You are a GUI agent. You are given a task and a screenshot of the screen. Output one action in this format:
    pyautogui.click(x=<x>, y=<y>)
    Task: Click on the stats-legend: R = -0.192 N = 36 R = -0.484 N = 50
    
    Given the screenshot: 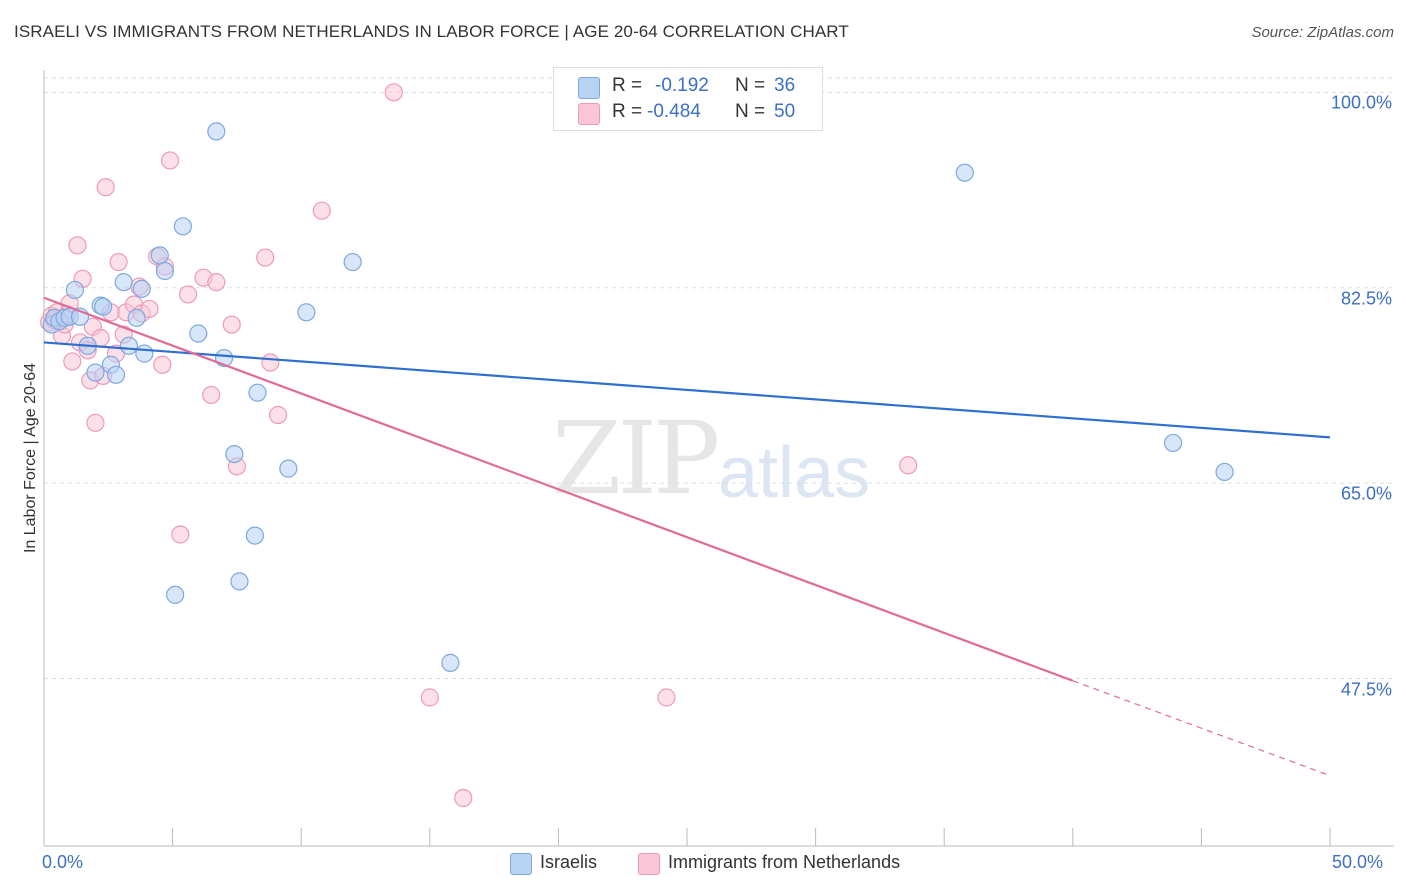 What is the action you would take?
    pyautogui.click(x=688, y=99)
    